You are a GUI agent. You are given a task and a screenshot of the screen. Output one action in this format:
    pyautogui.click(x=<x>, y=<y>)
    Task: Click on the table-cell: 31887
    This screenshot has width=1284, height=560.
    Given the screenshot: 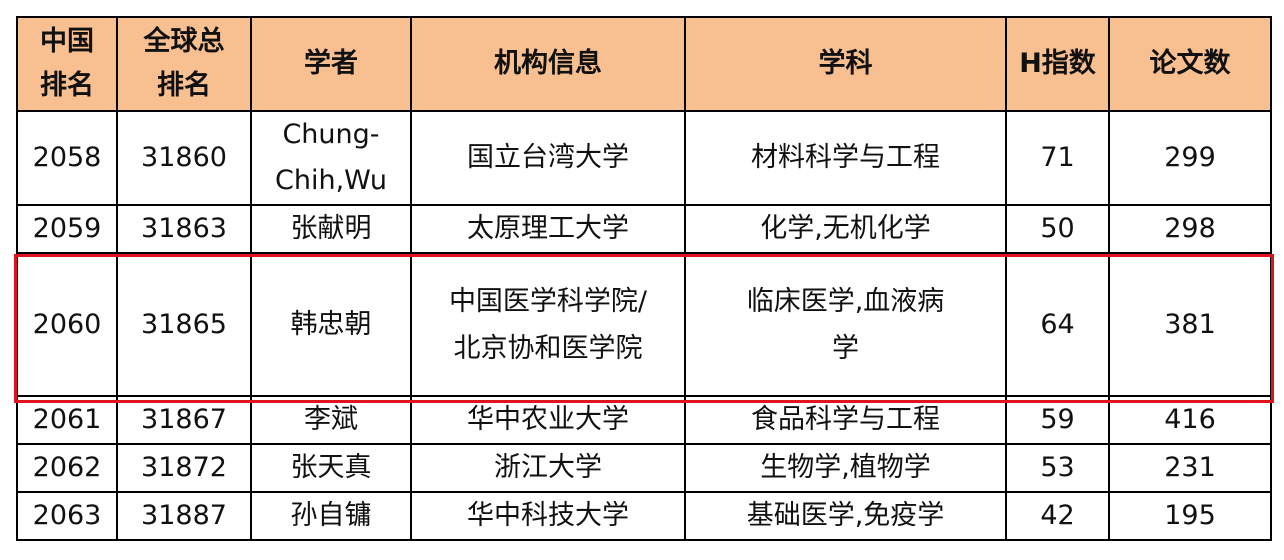 What is the action you would take?
    pyautogui.click(x=184, y=516)
    